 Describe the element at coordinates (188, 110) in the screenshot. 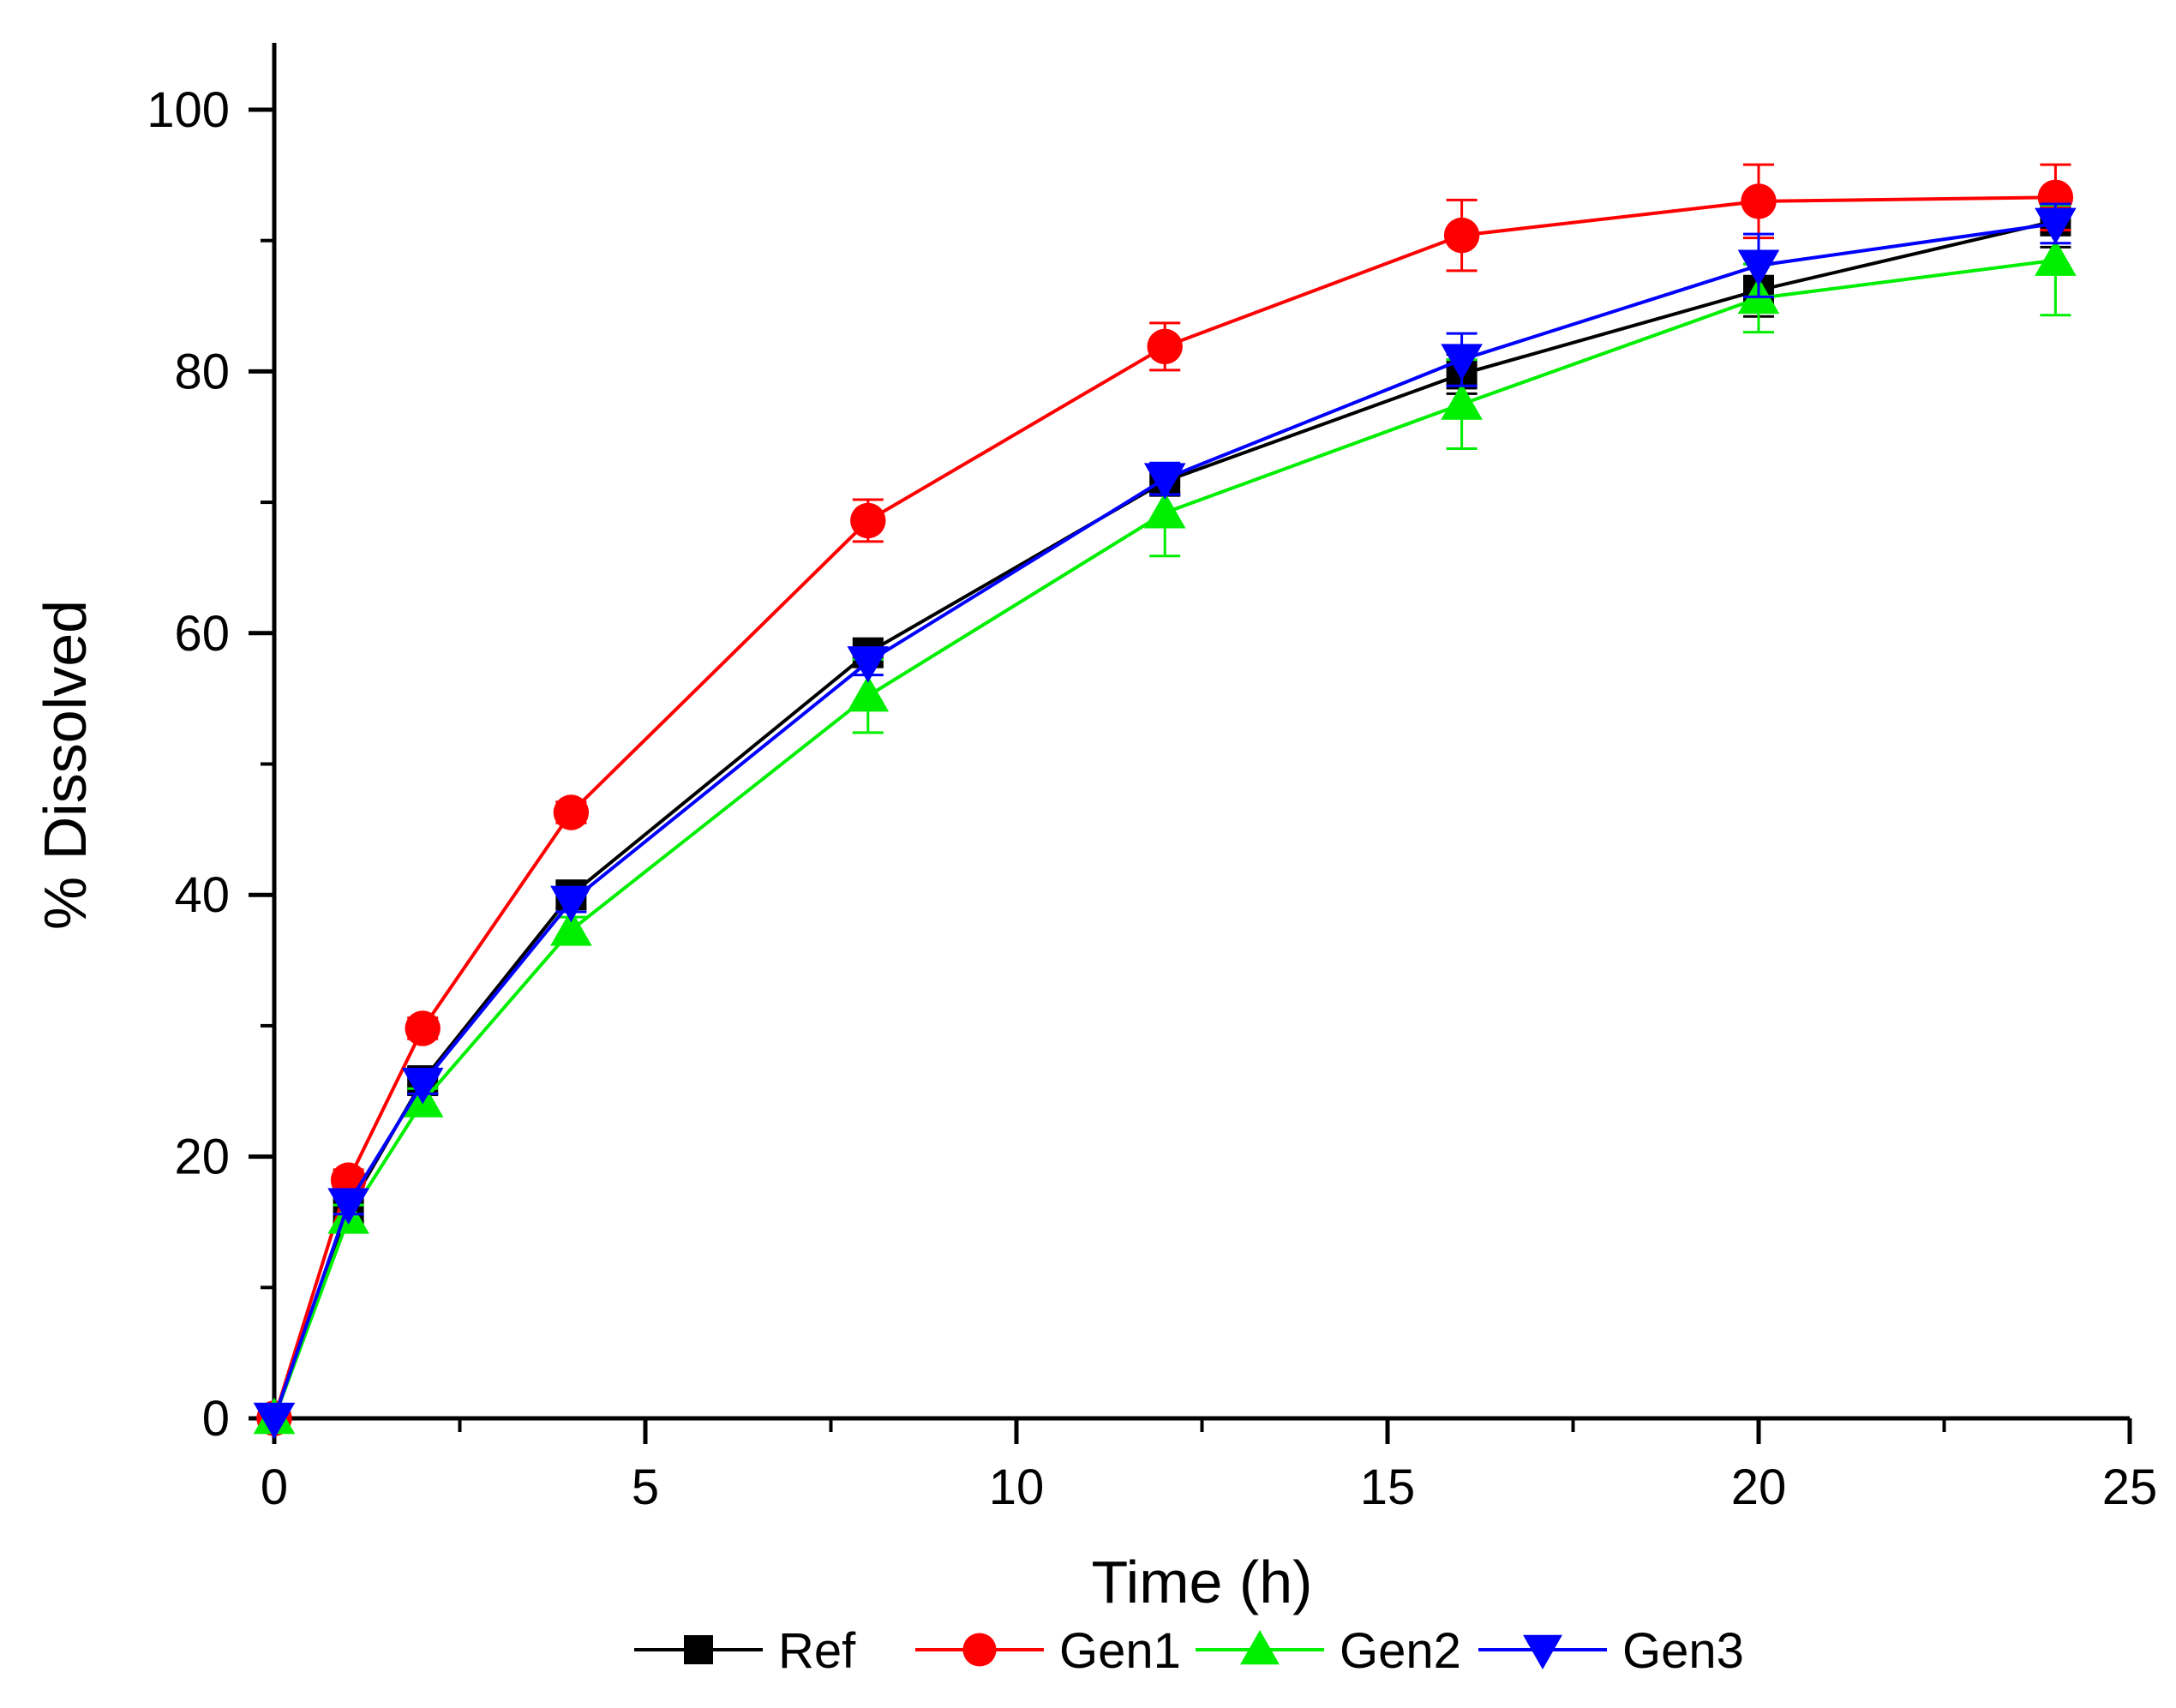

I see `y-tick-label: 100` at that location.